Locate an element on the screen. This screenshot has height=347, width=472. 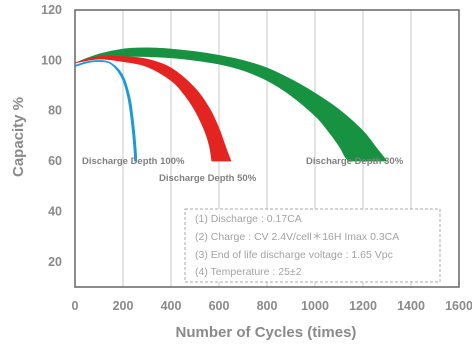
y-tick-label-40: 40 is located at coordinates (55, 211).